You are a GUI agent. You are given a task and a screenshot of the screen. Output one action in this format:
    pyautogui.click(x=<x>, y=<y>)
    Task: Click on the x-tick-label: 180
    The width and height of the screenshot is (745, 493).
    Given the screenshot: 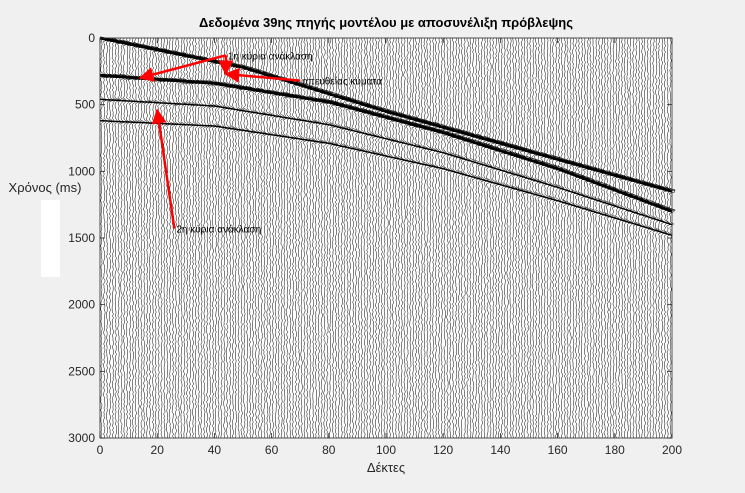 What is the action you would take?
    pyautogui.click(x=615, y=450)
    